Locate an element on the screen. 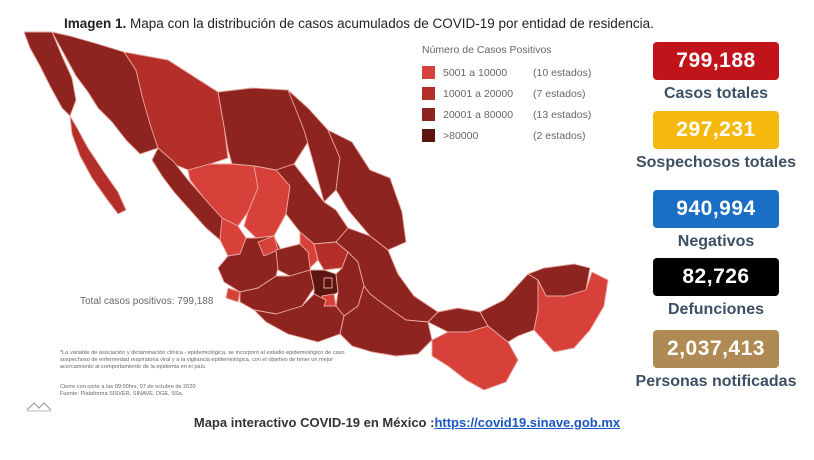  stat-value: 2,037,413 is located at coordinates (716, 348).